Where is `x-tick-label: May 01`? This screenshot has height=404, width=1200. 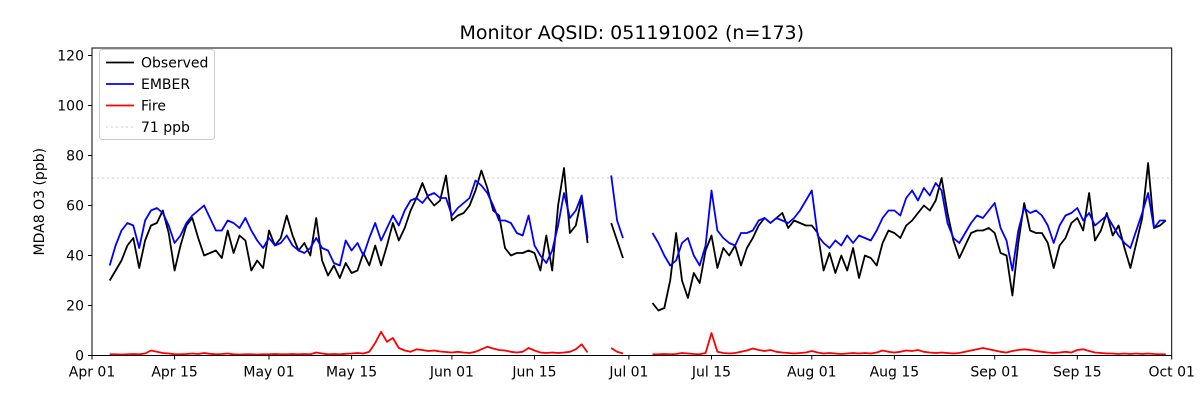 x-tick-label: May 01 is located at coordinates (268, 373).